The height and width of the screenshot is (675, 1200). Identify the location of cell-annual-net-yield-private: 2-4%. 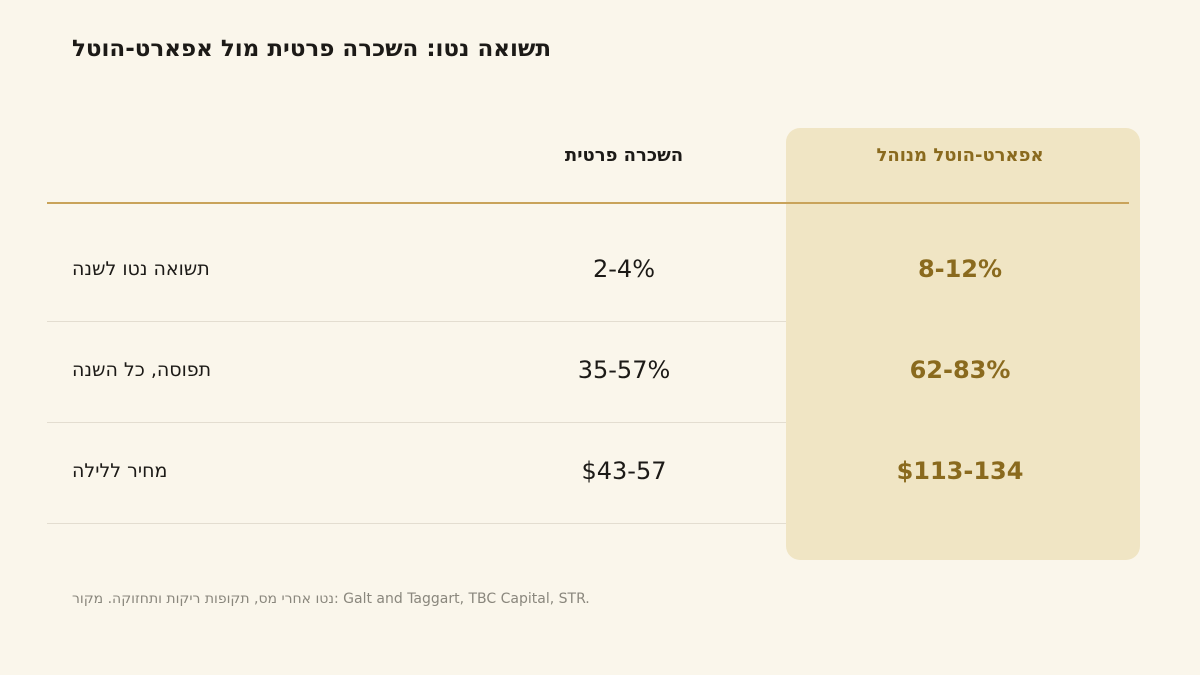
(624, 269).